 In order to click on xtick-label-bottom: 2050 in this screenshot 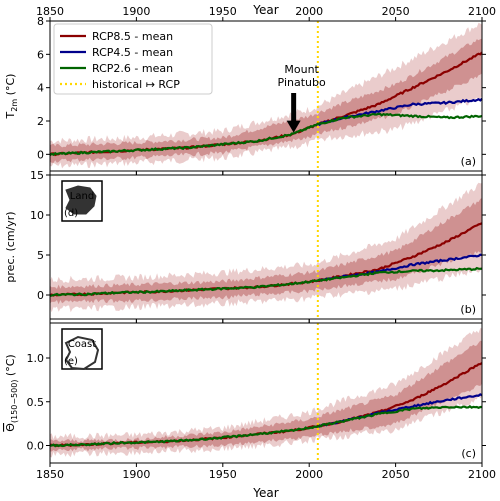, I will do `click(396, 474)`.